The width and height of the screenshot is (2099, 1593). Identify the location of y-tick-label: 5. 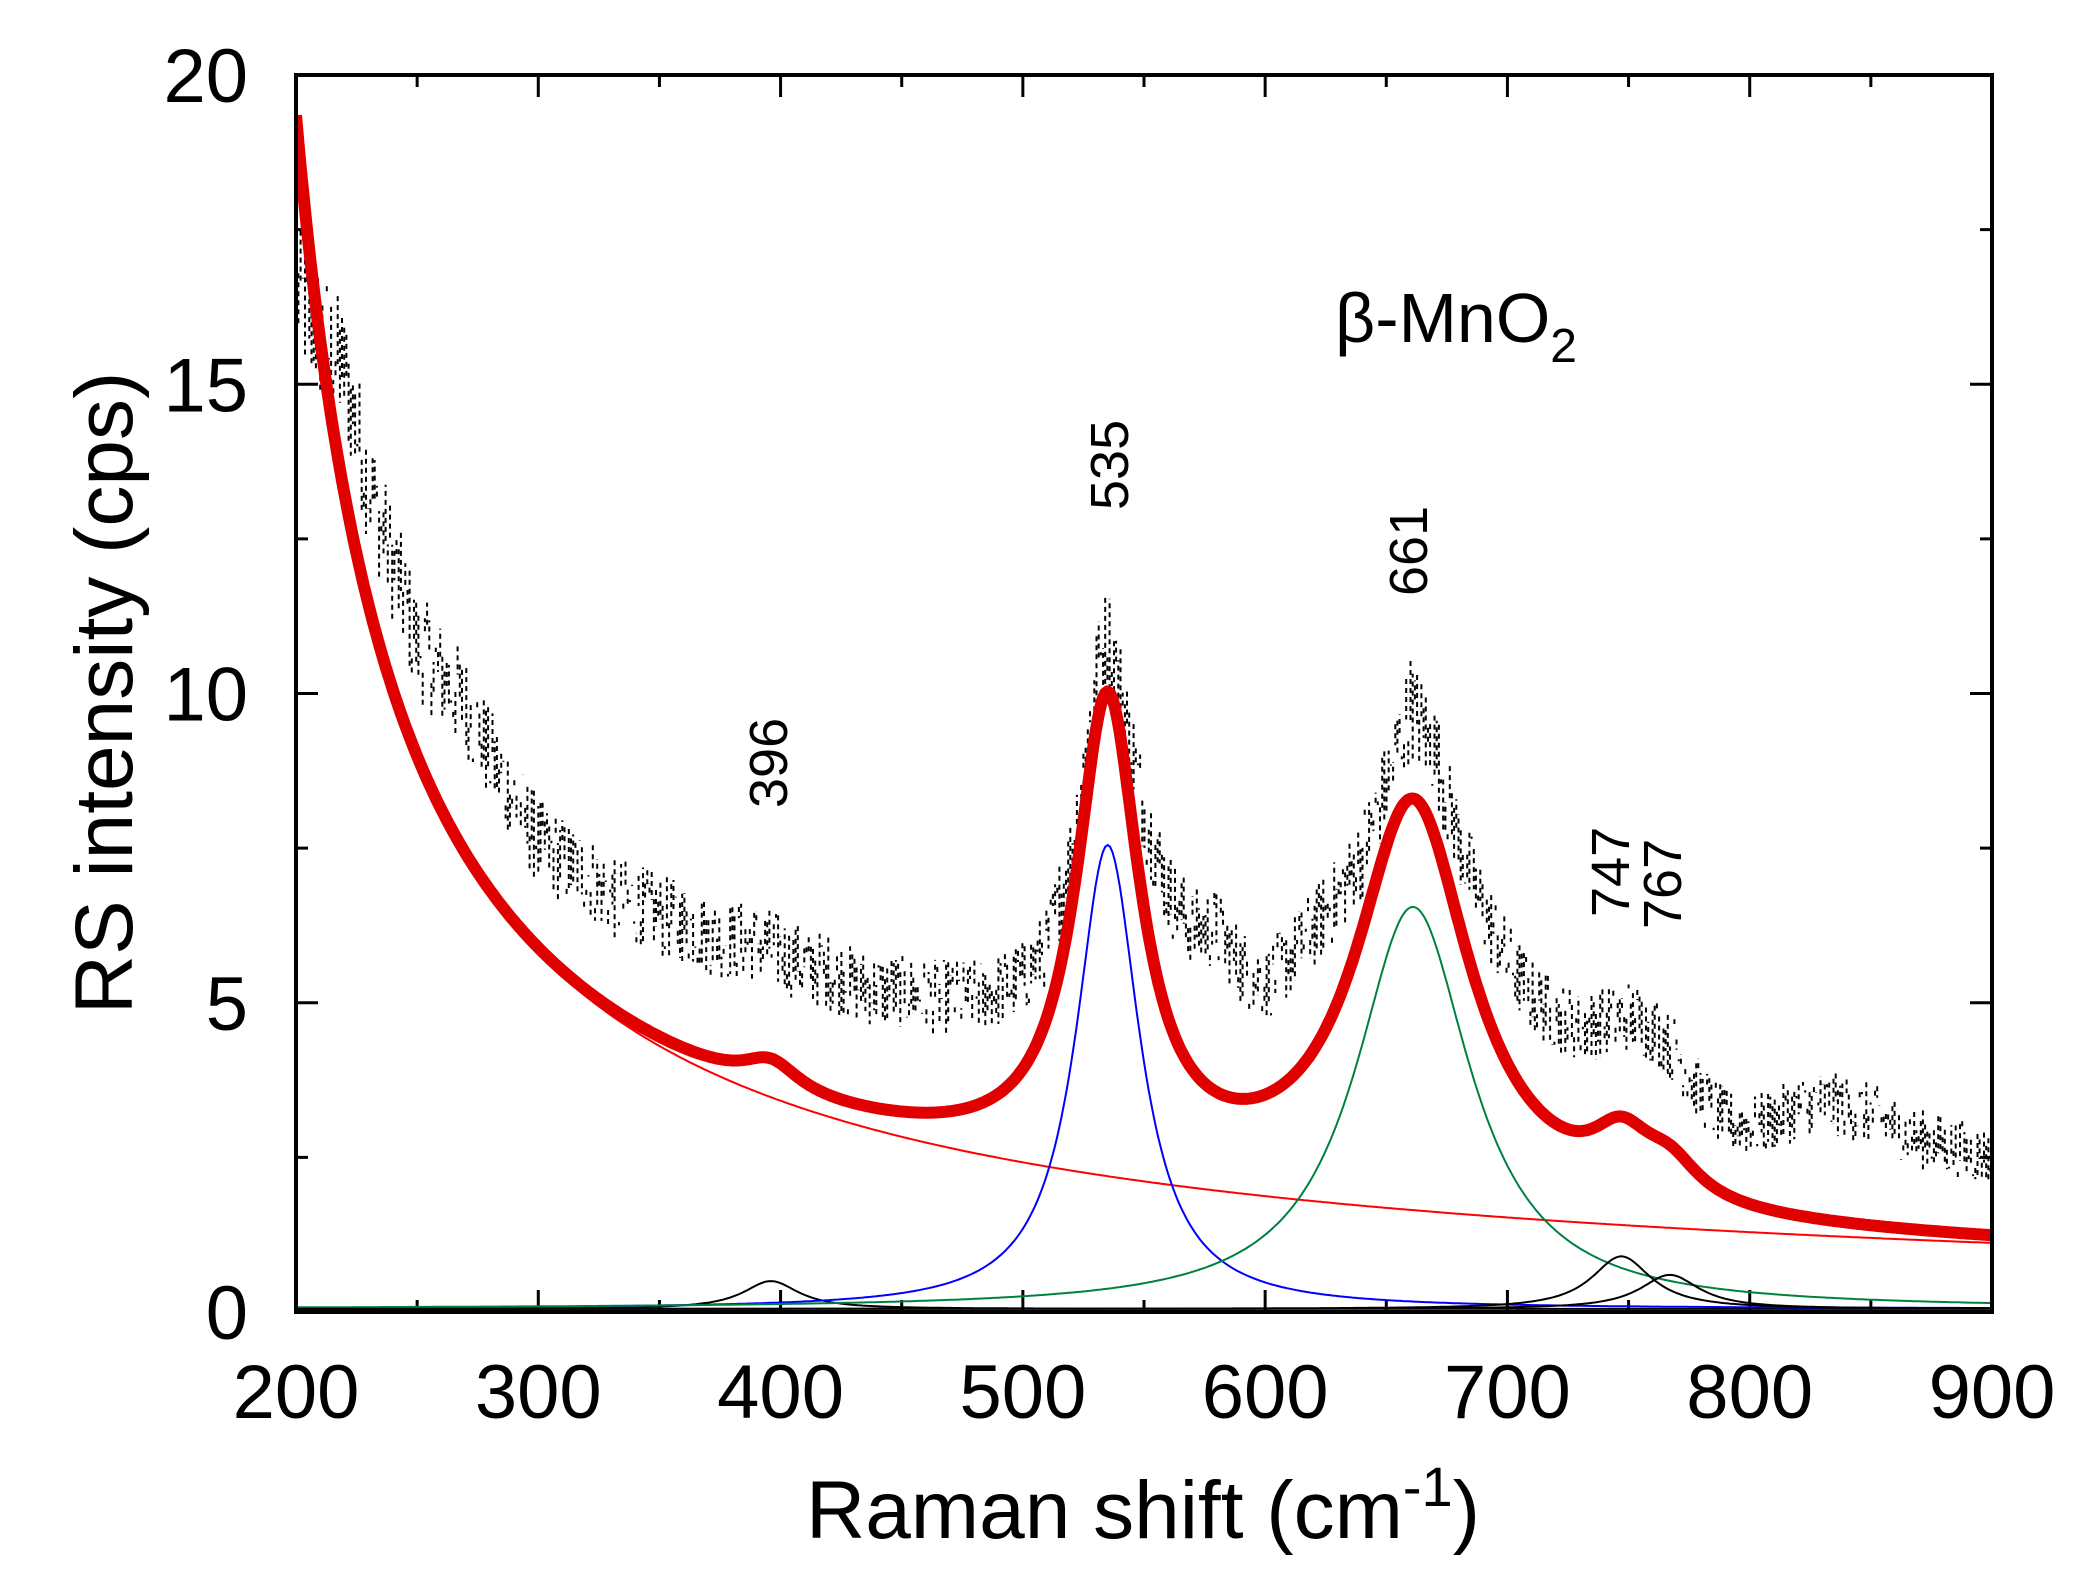
(227, 1004).